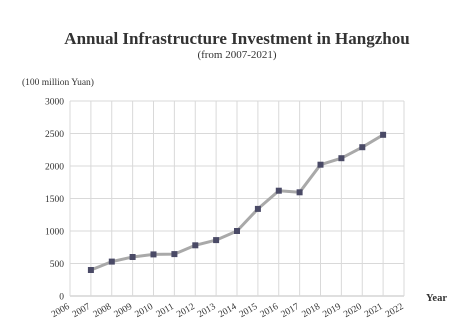  What do you see at coordinates (54, 233) in the screenshot?
I see `y-tick-label: 1000` at bounding box center [54, 233].